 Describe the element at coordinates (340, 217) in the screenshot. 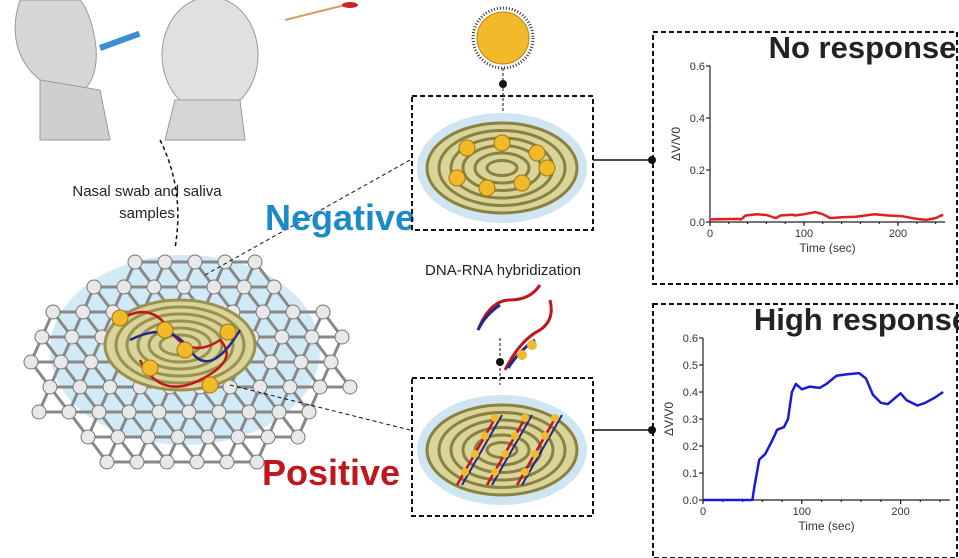

I see `negative-label: Negative` at that location.